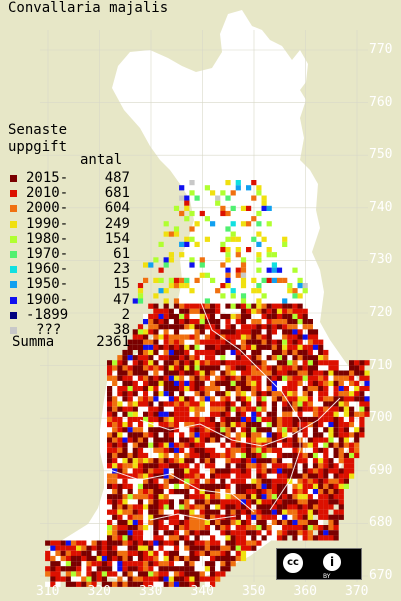 The height and width of the screenshot is (601, 401). I want to click on legend-row: 1970- 61, so click(73, 254).